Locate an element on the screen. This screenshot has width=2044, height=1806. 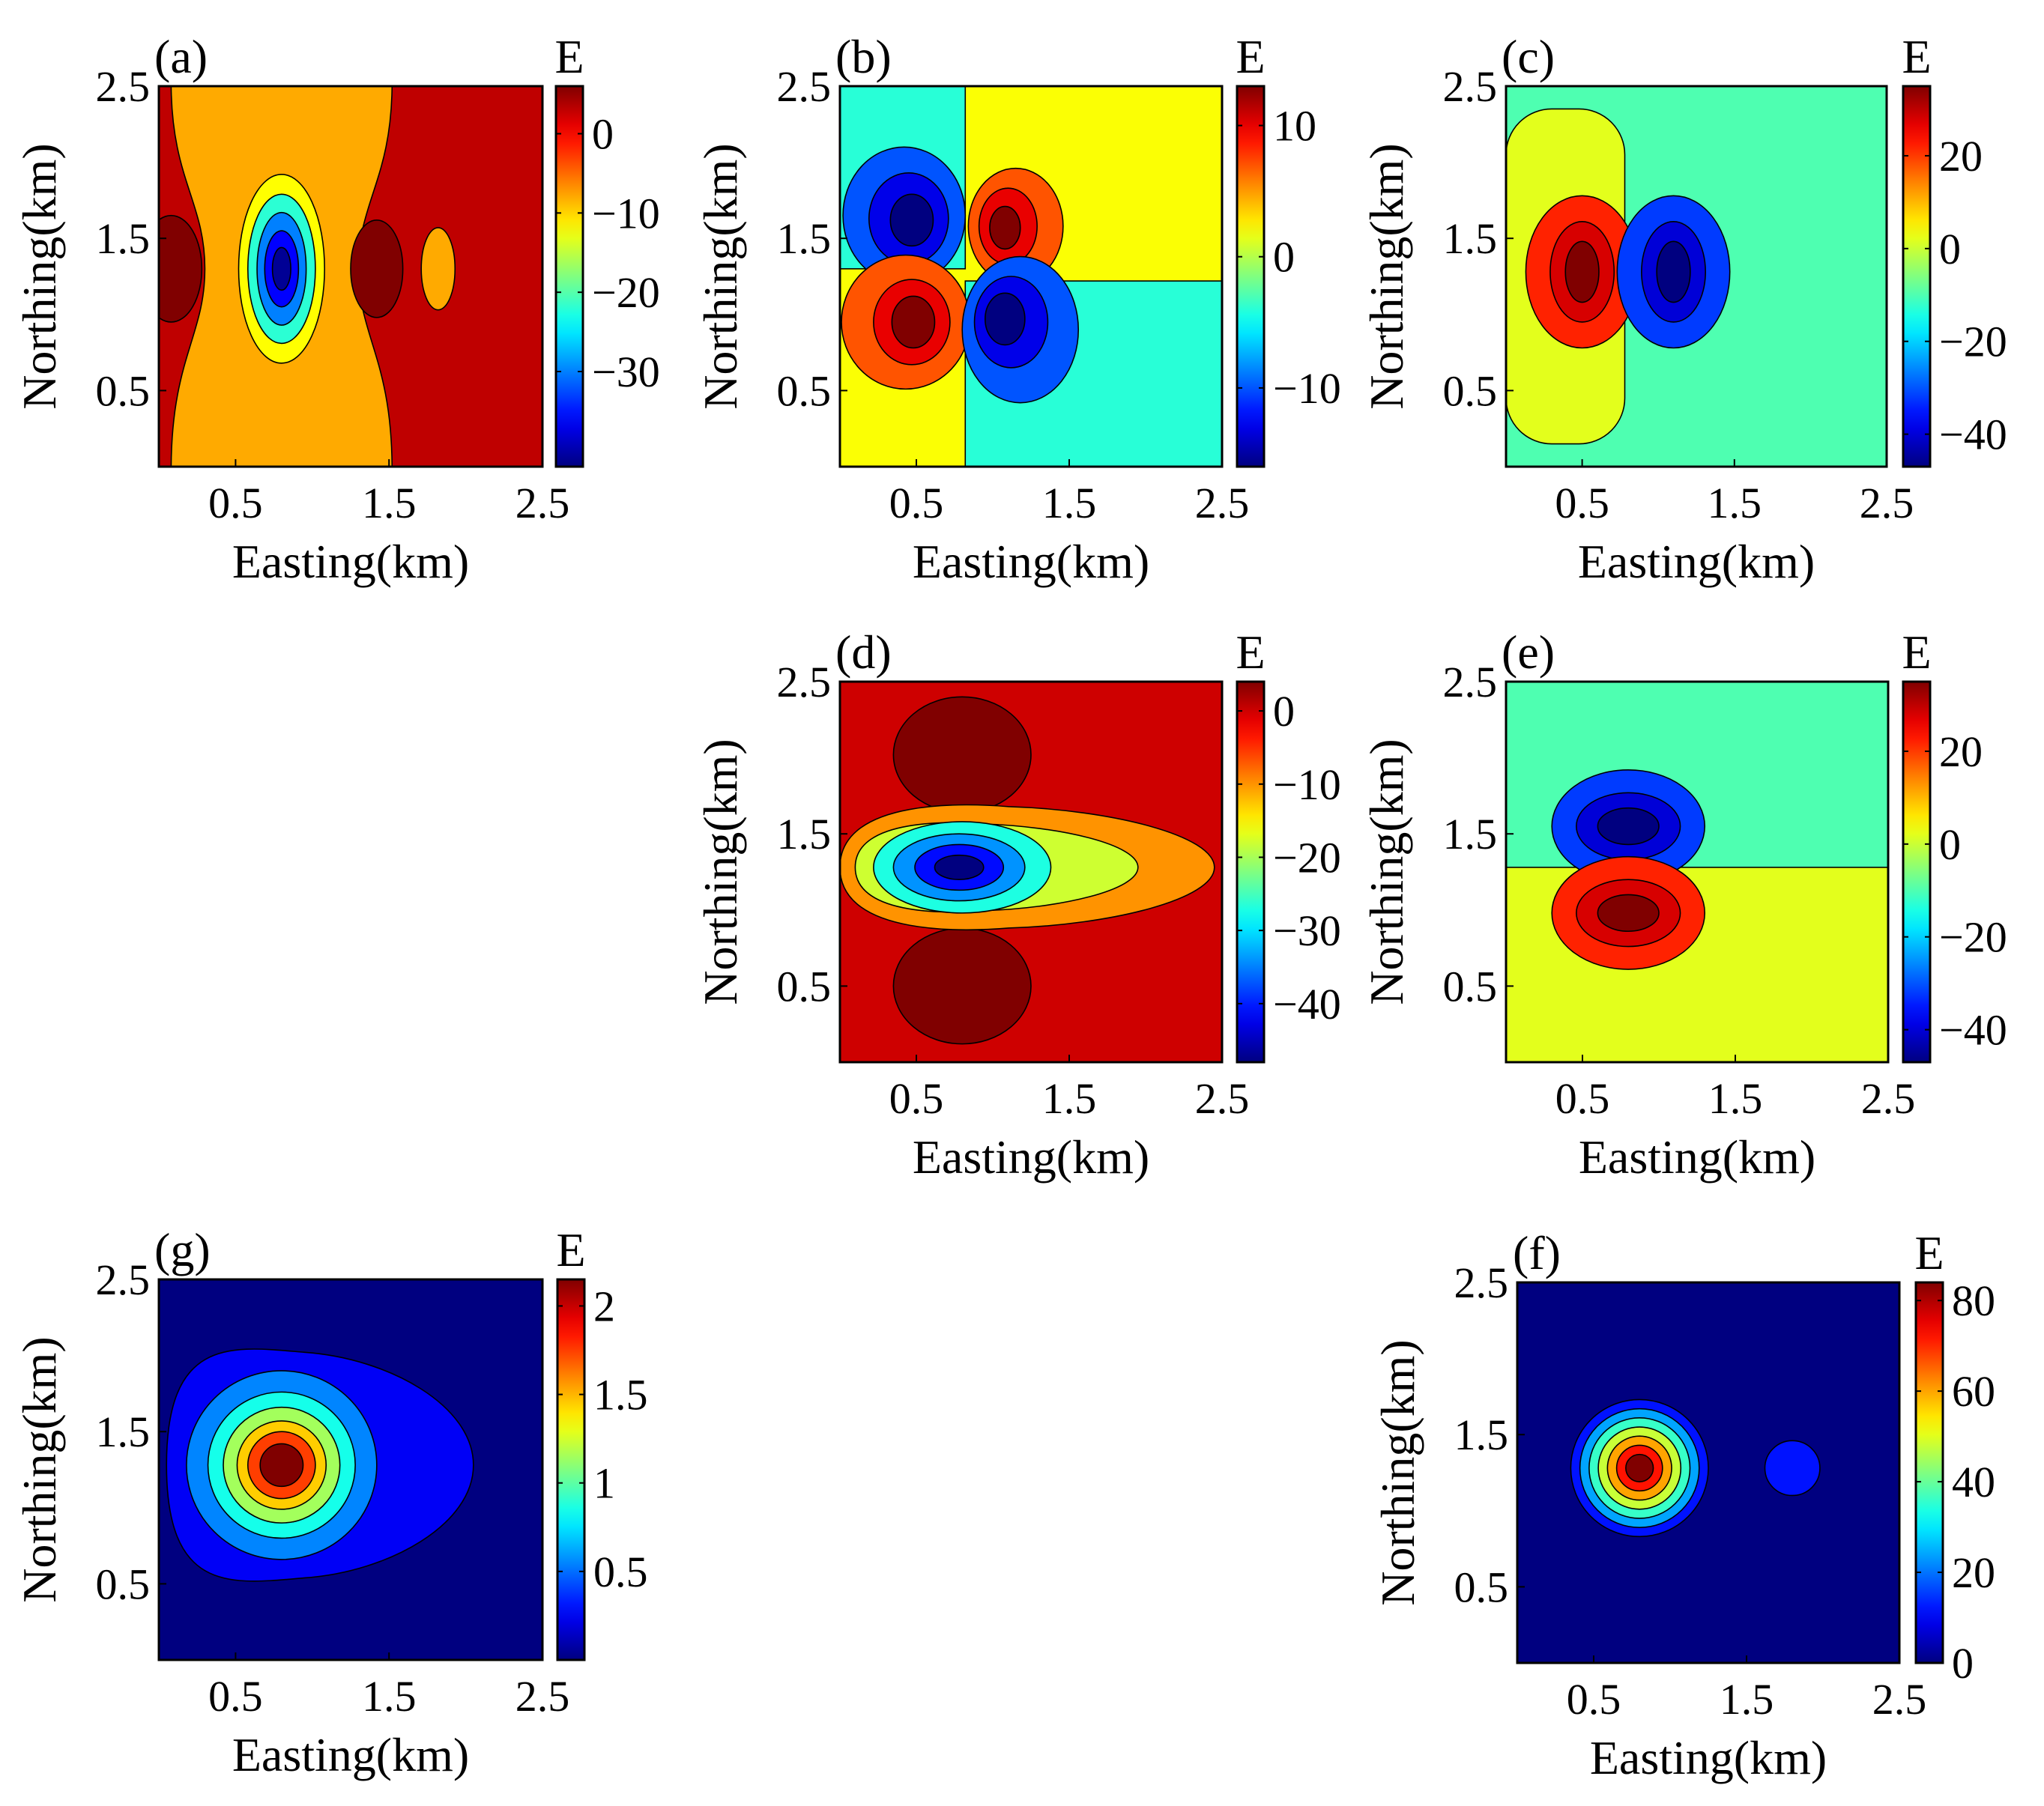
panel-d-y-tick-label: 1.5 is located at coordinates (804, 834).